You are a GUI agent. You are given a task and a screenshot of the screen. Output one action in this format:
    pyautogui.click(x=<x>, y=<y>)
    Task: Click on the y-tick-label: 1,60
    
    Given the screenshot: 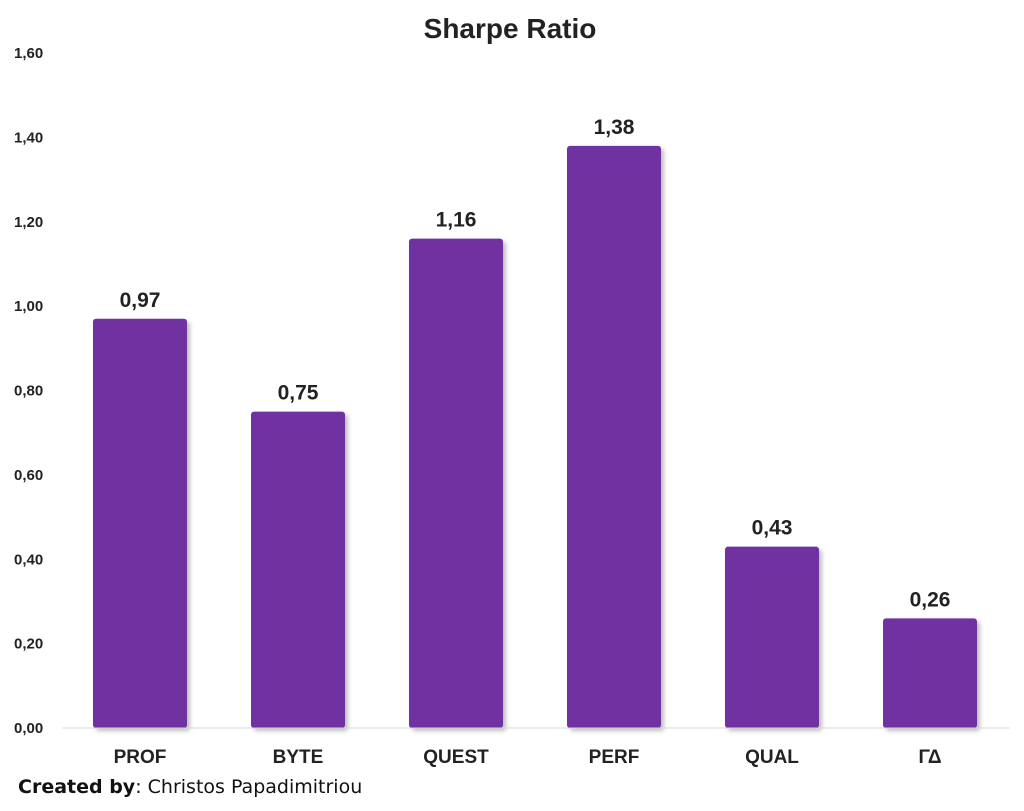 What is the action you would take?
    pyautogui.click(x=28, y=53)
    